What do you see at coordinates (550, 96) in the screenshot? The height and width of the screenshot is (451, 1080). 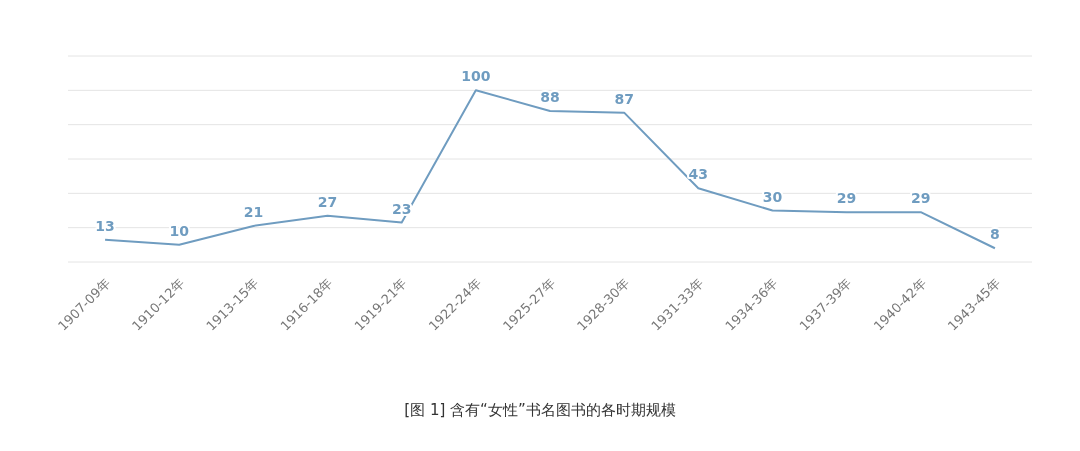 I see `data-label: 88` at bounding box center [550, 96].